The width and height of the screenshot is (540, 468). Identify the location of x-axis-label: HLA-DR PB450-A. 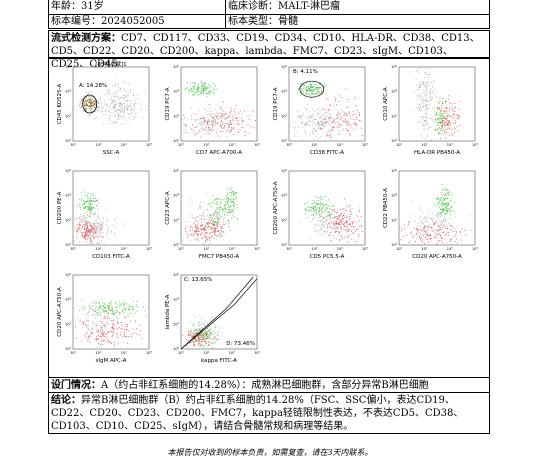
(437, 153).